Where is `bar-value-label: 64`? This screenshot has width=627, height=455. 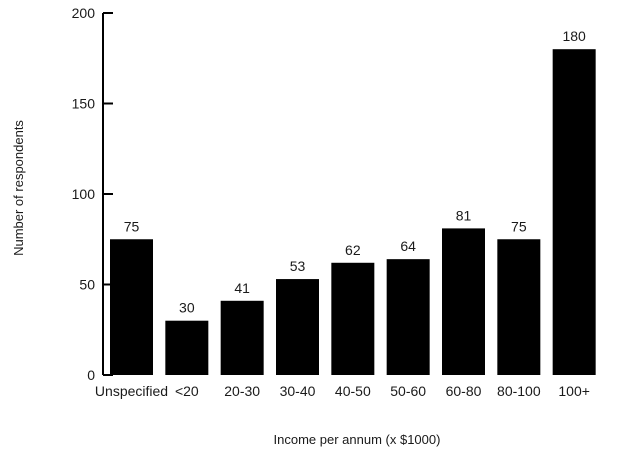
bar-value-label: 64 is located at coordinates (408, 246).